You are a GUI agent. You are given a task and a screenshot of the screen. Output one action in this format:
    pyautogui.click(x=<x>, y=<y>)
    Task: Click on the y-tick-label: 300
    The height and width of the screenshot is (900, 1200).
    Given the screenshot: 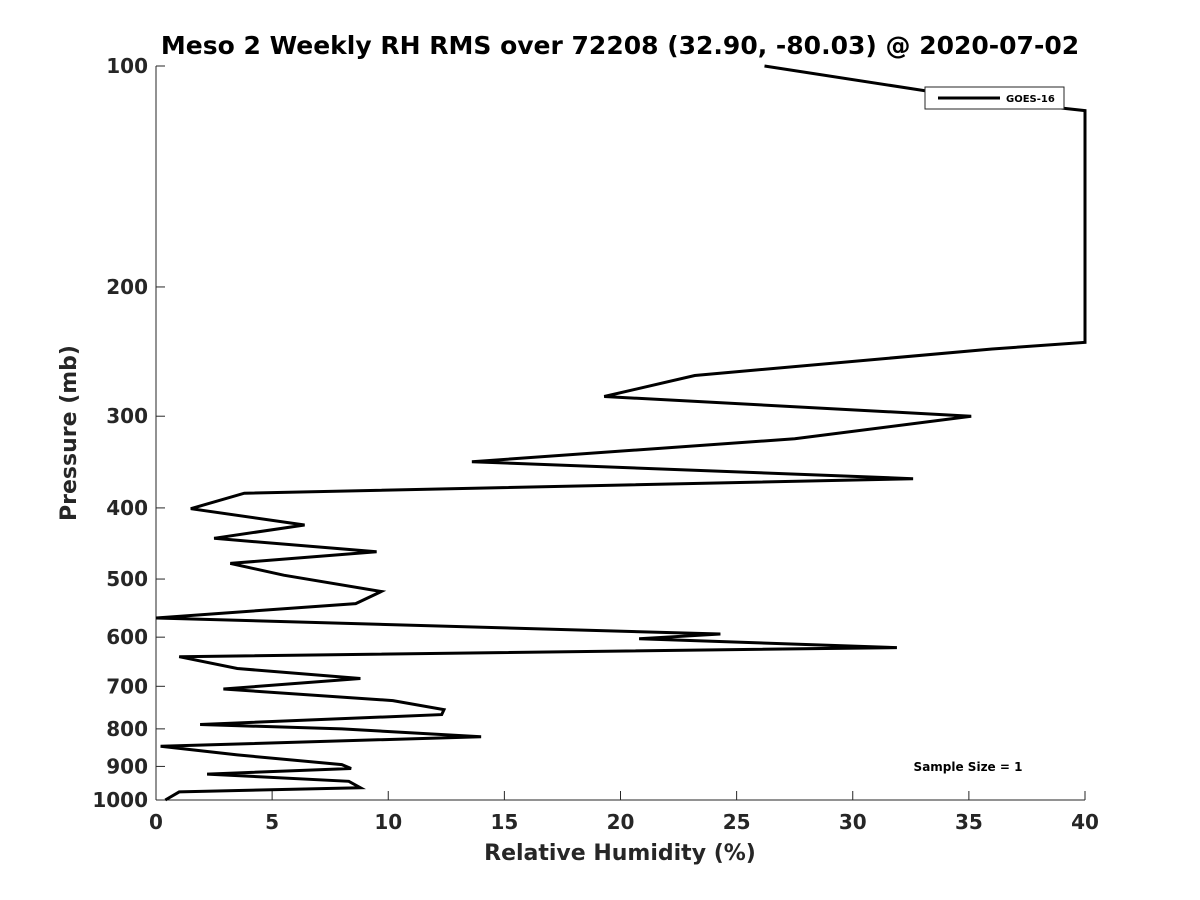 What is the action you would take?
    pyautogui.click(x=127, y=416)
    